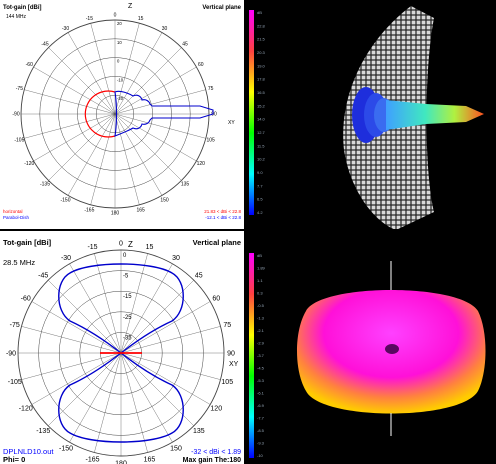 The height and width of the screenshot is (464, 496). What do you see at coordinates (176, 258) in the screenshot?
I see `angle-label: 30` at bounding box center [176, 258].